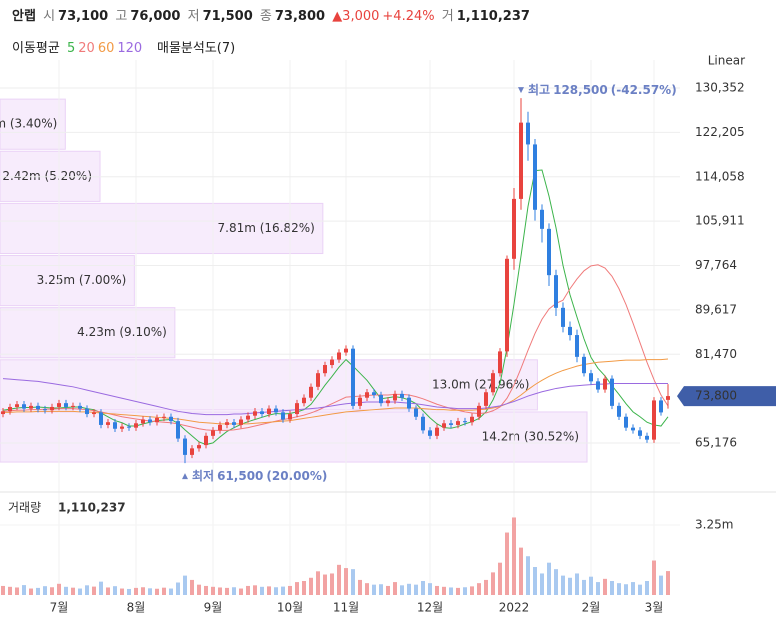 The height and width of the screenshot is (631, 776). Describe the element at coordinates (49, 16) in the screenshot. I see `label: 시` at that location.